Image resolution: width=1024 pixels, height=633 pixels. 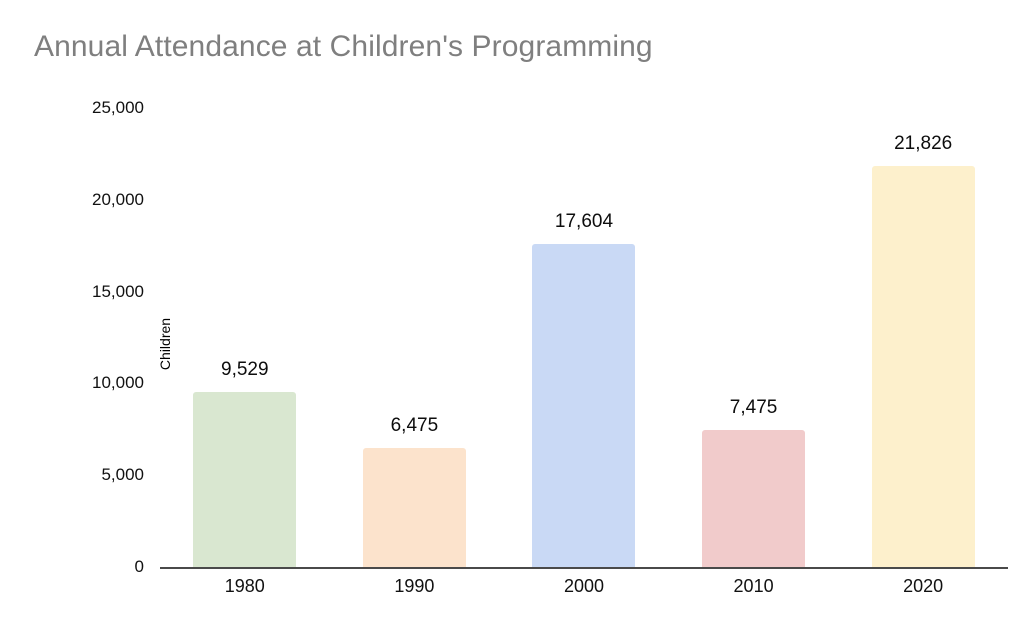 What do you see at coordinates (584, 221) in the screenshot?
I see `bar-value-label: 17,604` at bounding box center [584, 221].